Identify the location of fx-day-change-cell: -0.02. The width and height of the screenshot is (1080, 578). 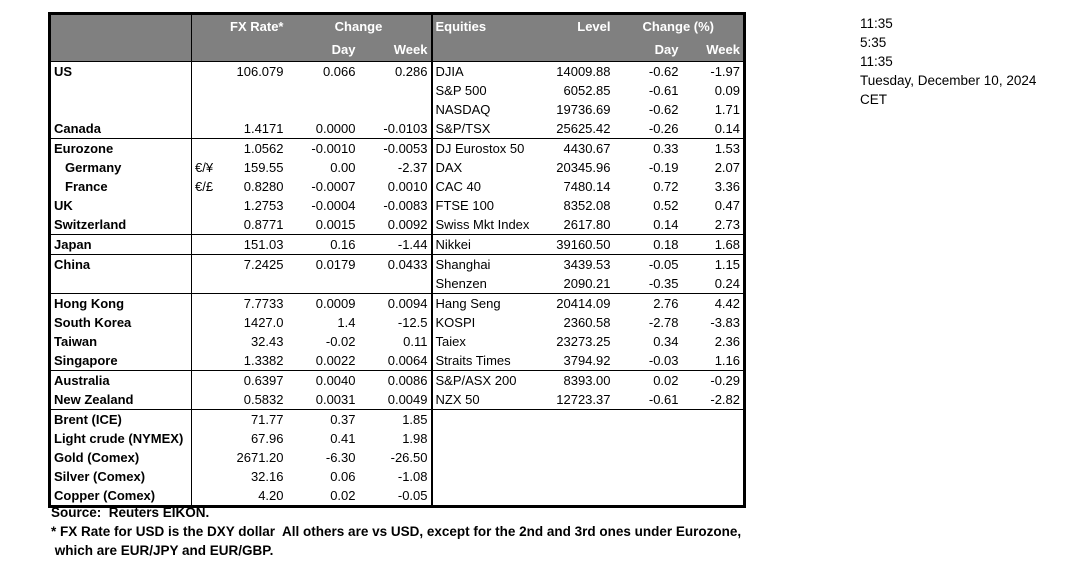
(340, 341).